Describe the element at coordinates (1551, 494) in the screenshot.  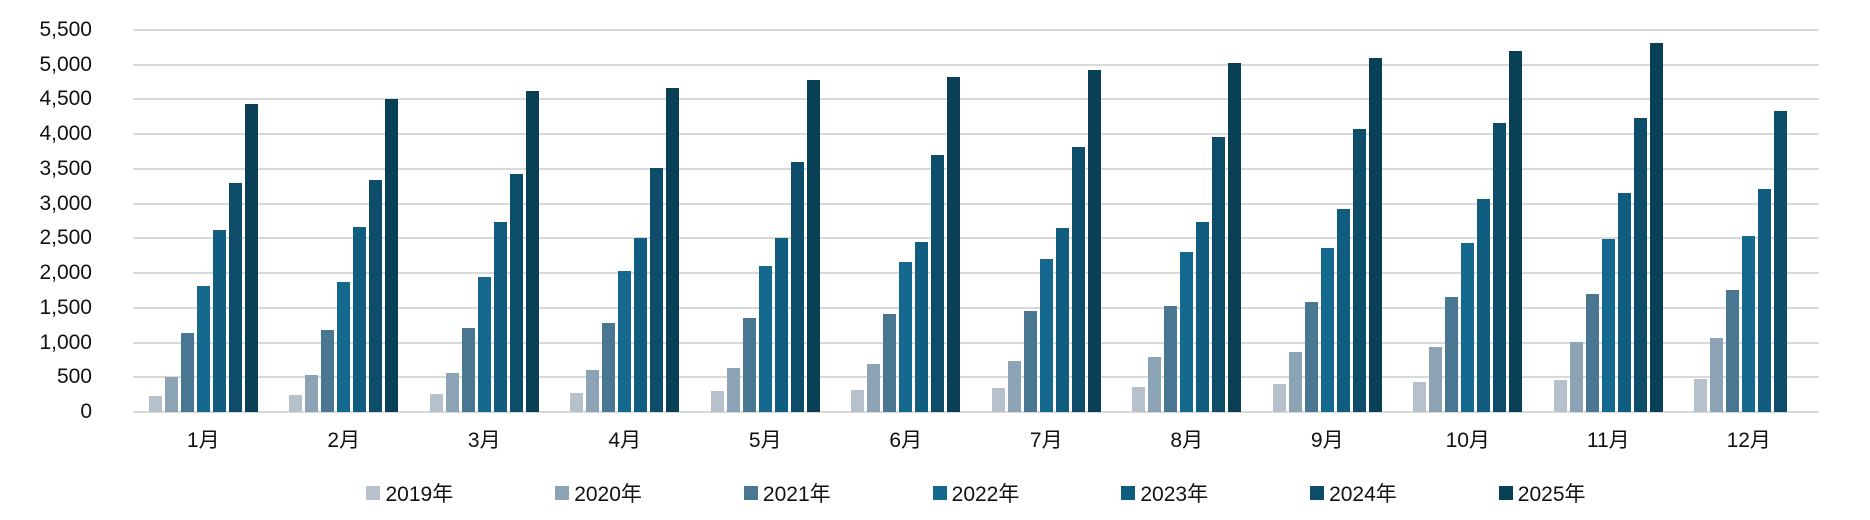
I see `legend-label: 2025年` at that location.